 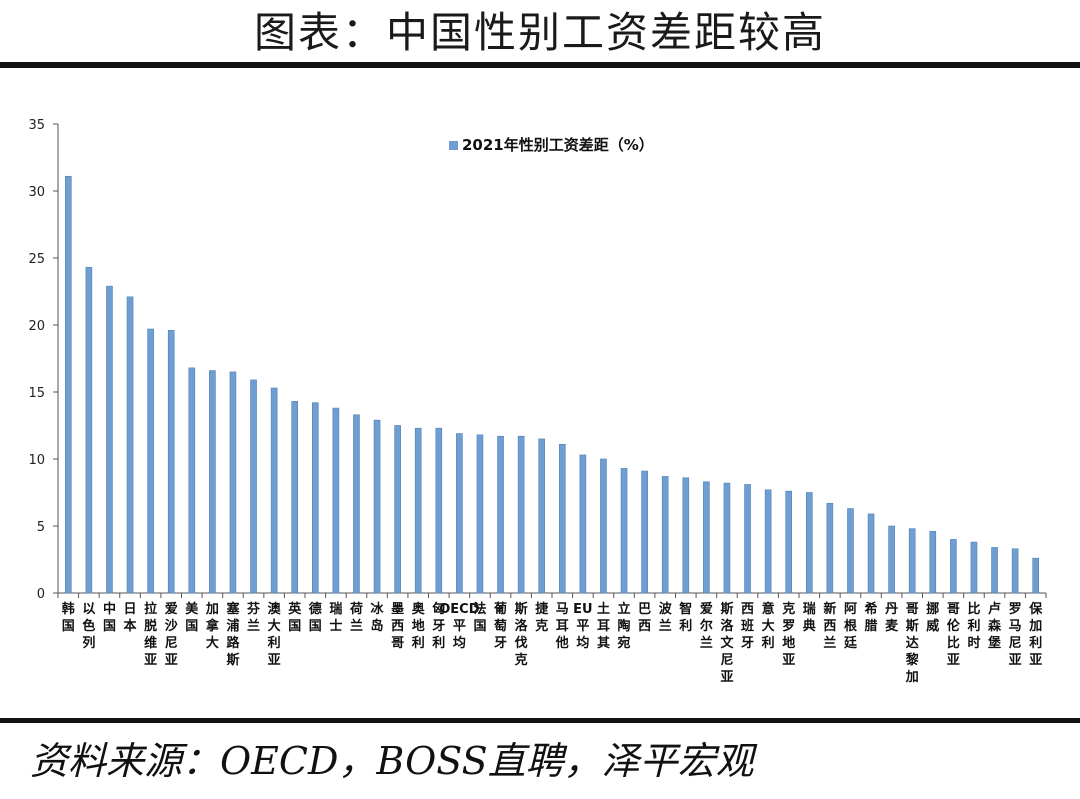 I want to click on top-rule, so click(x=540, y=65).